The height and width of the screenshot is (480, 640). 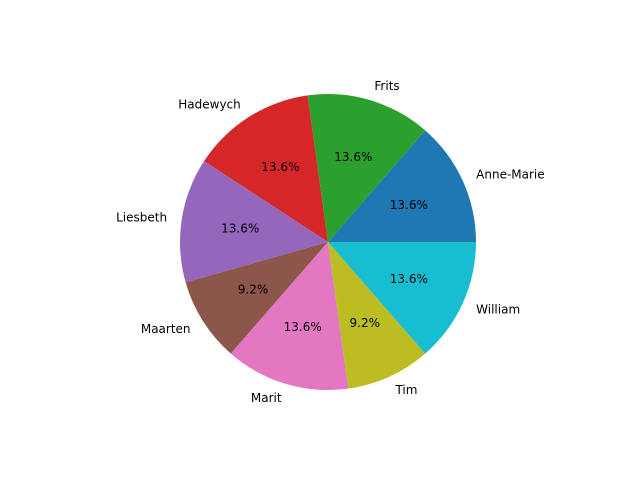 I want to click on slice-label-maarten: Maarten, so click(x=166, y=329).